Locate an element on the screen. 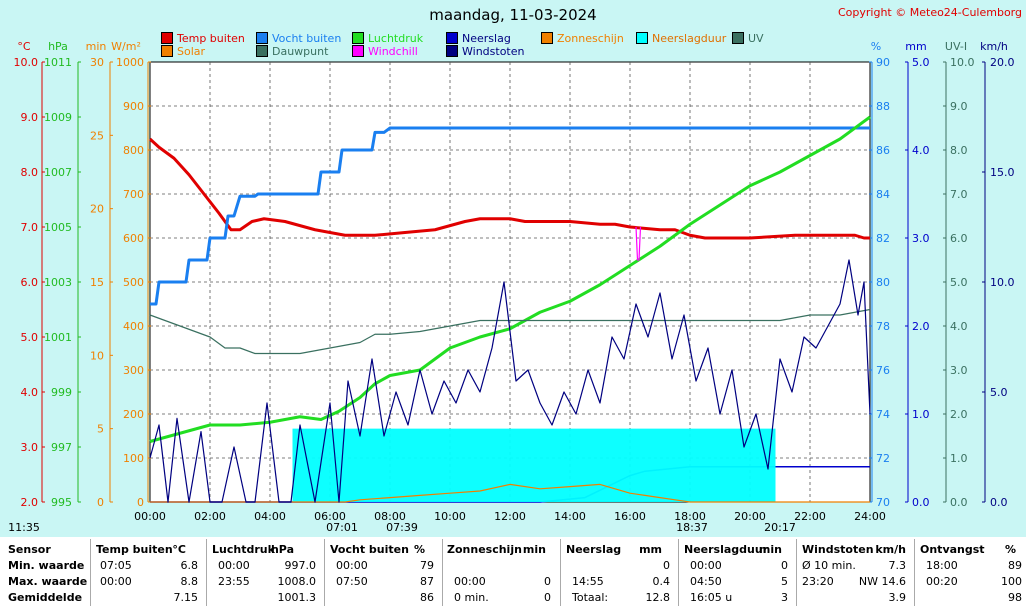  tick-label-mm: 3.0 is located at coordinates (921, 238).